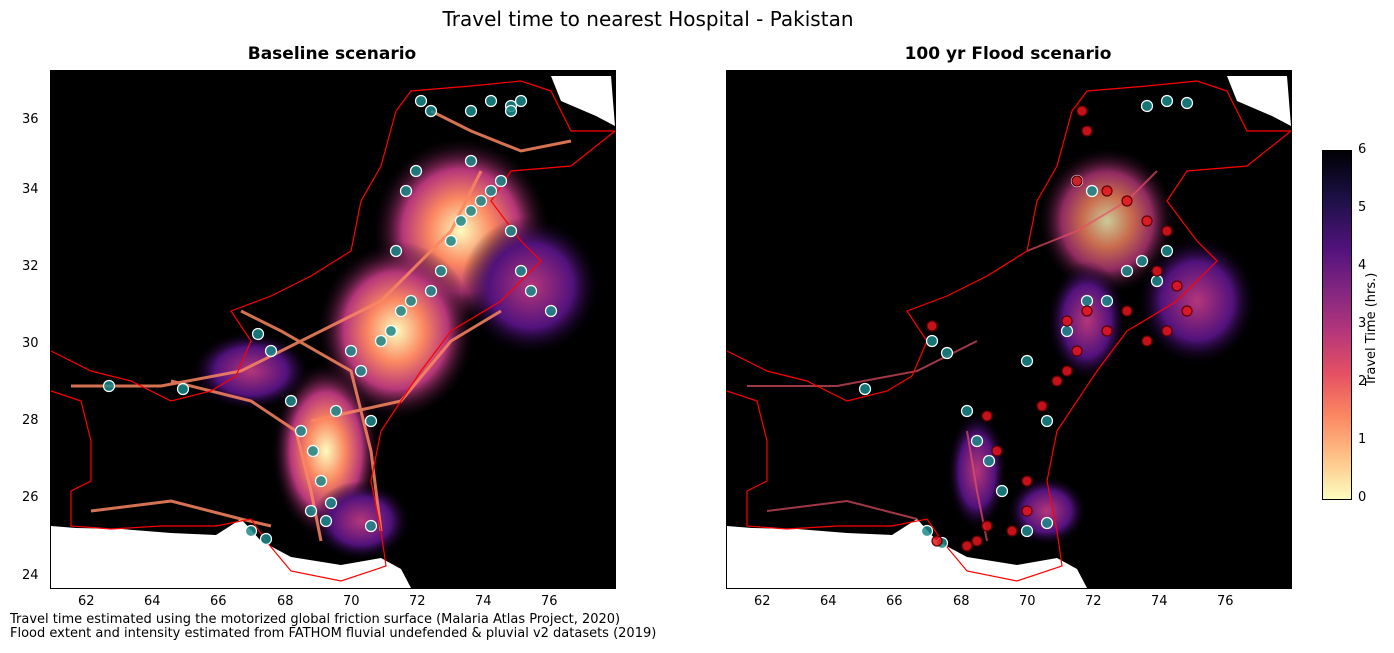 This screenshot has height=653, width=1394. I want to click on x-tick-70: 70, so click(1027, 601).